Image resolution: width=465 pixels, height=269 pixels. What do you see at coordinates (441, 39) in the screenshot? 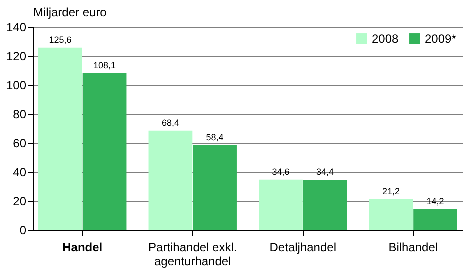
I see `legend-label: 2009*` at bounding box center [441, 39].